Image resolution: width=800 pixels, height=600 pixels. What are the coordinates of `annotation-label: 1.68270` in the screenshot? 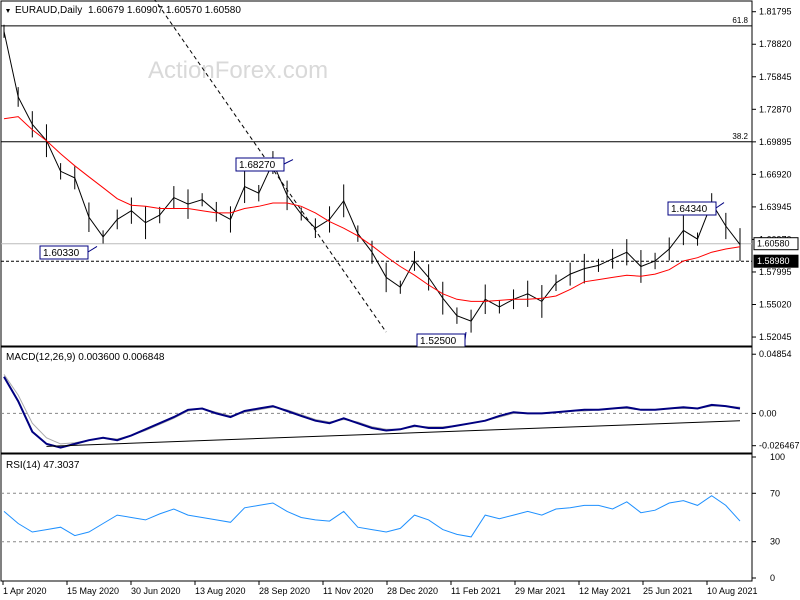 It's located at (257, 165).